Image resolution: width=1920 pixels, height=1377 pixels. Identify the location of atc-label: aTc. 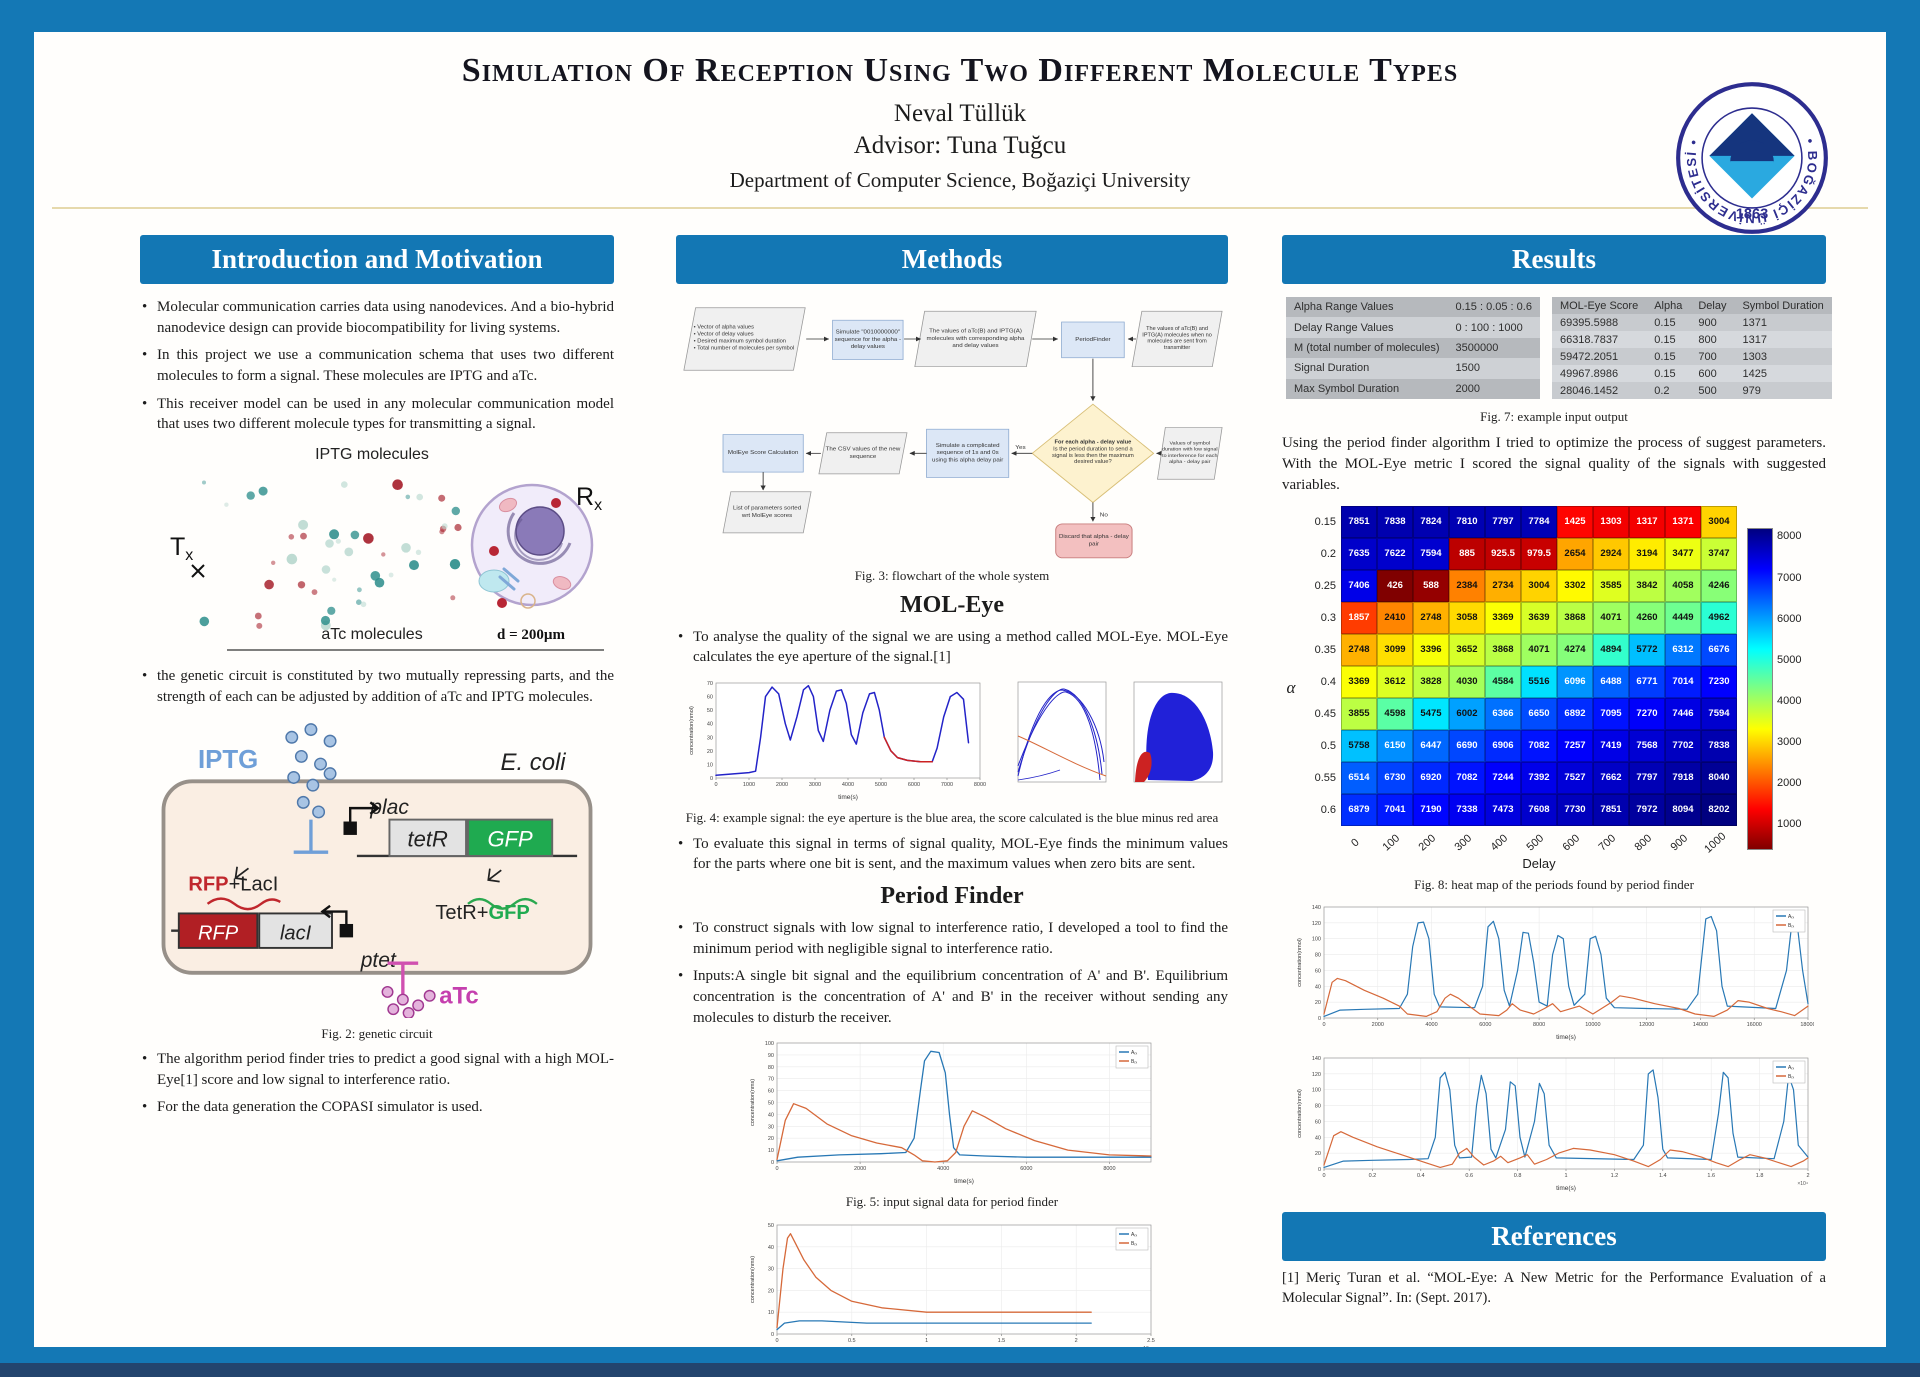
(458, 995).